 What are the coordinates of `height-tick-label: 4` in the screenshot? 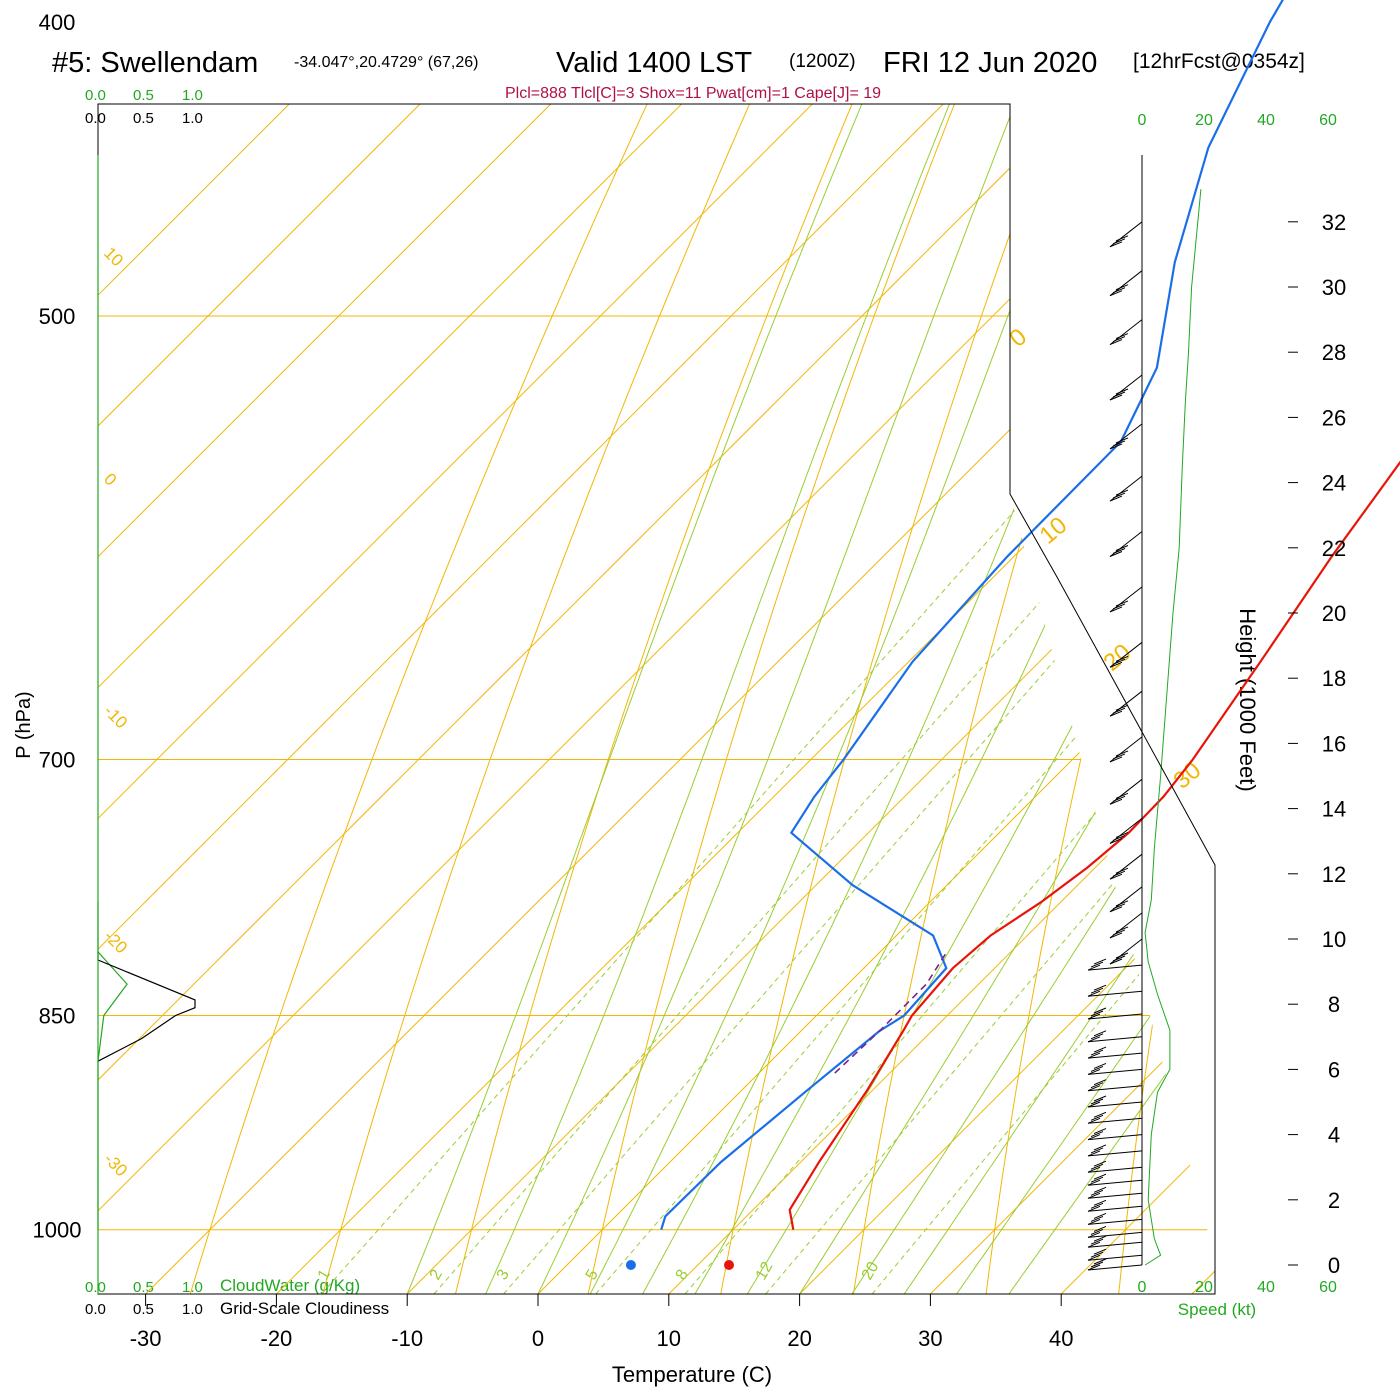 It's located at (1334, 1135).